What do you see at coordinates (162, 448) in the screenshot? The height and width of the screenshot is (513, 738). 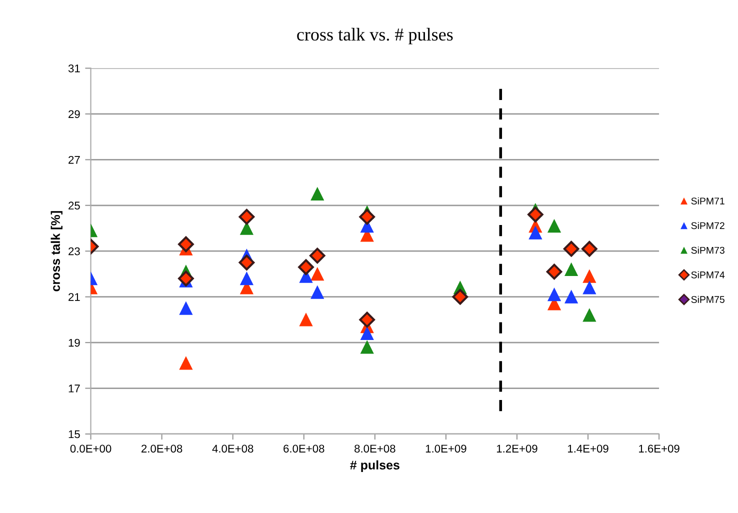 I see `x-tick-label: 2.0E+08` at bounding box center [162, 448].